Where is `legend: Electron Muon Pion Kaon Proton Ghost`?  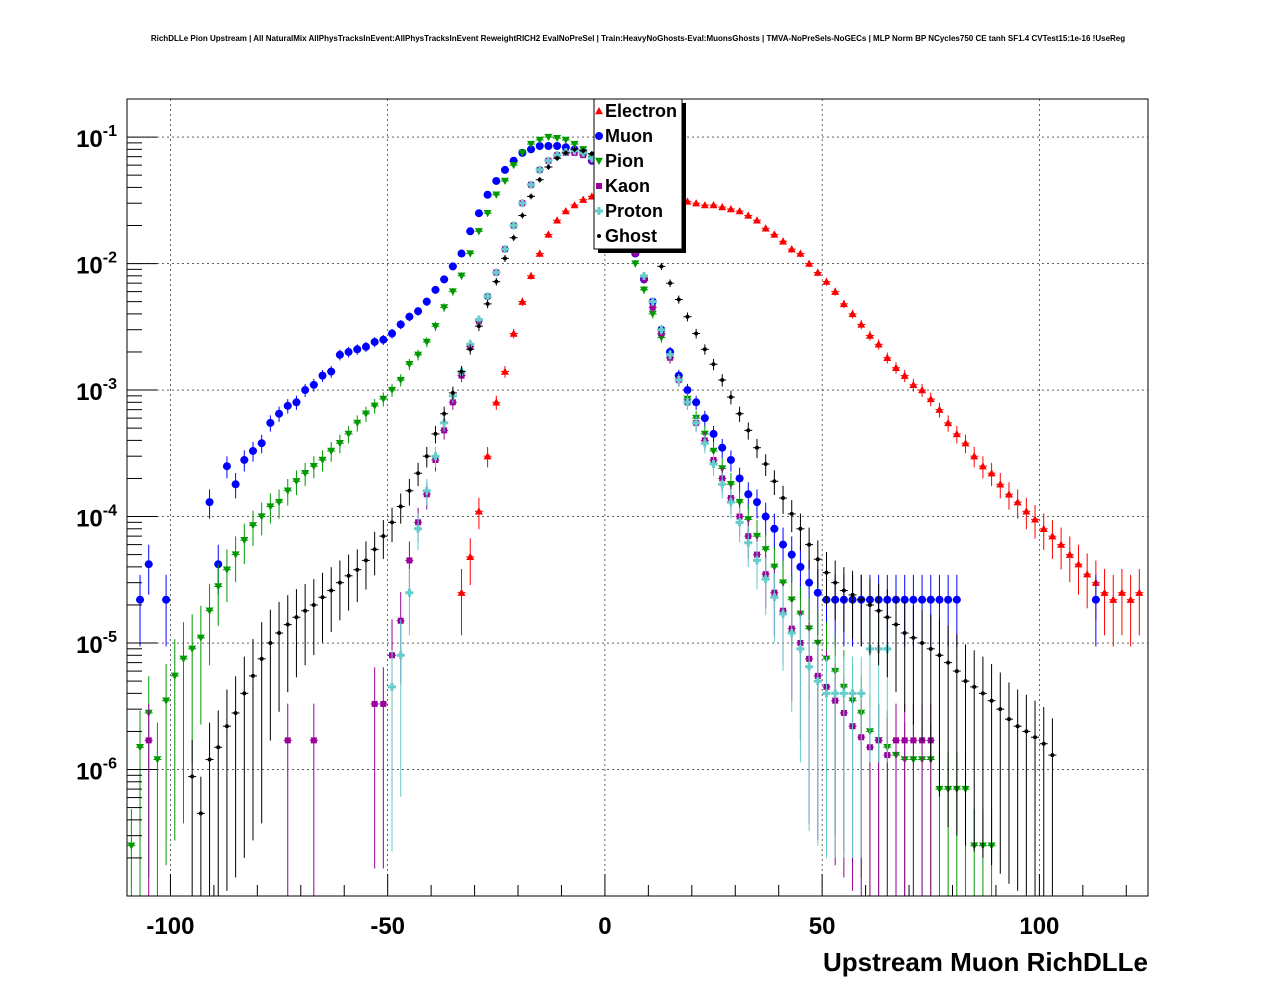 legend: Electron Muon Pion Kaon Proton Ghost is located at coordinates (639, 175).